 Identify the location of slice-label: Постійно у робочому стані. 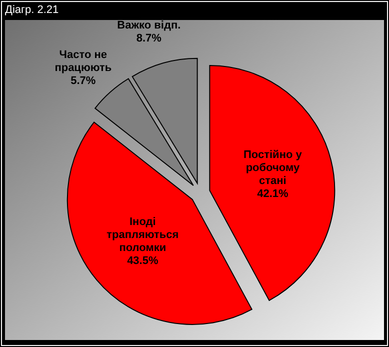
(273, 167).